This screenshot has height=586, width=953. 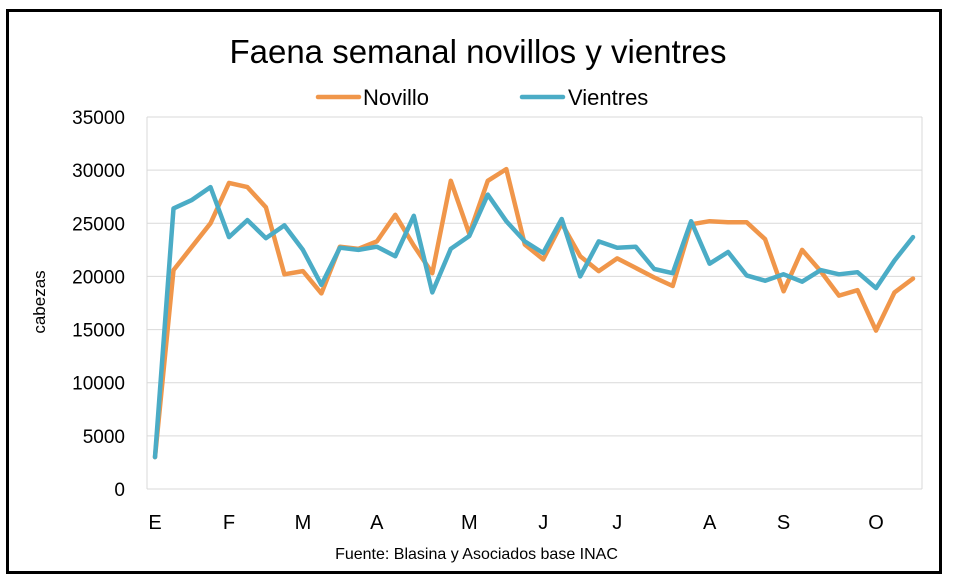 What do you see at coordinates (608, 97) in the screenshot?
I see `legend-label-vientres: Vientres` at bounding box center [608, 97].